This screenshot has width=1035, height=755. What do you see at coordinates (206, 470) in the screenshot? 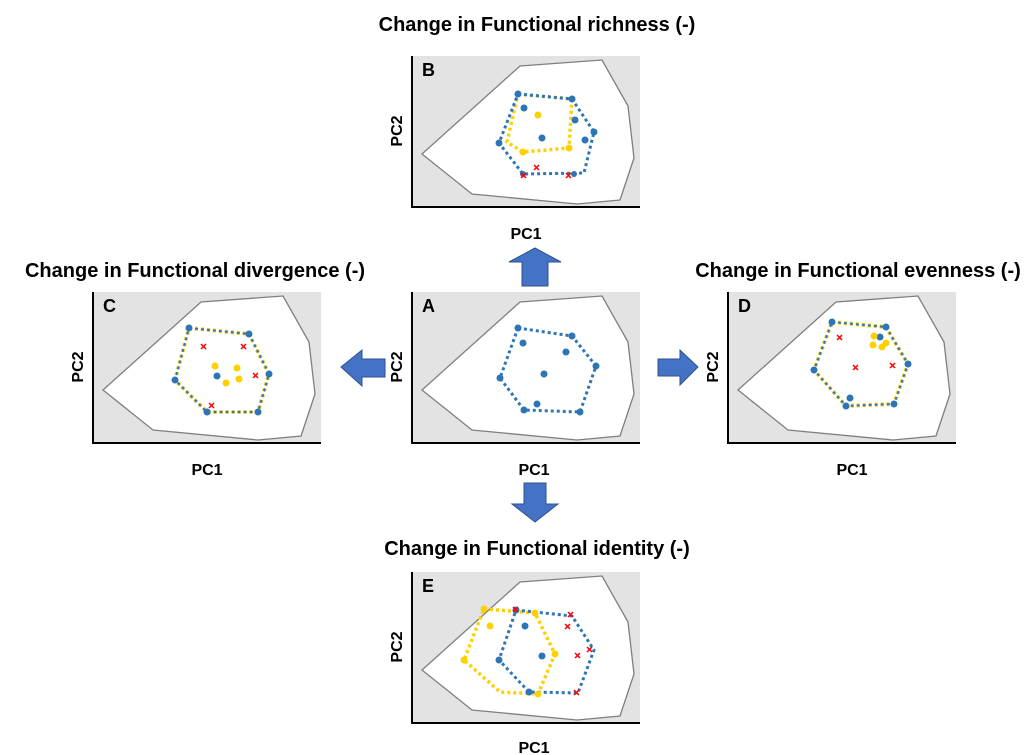
I see `panel-c-x-axis-label: PC1` at bounding box center [206, 470].